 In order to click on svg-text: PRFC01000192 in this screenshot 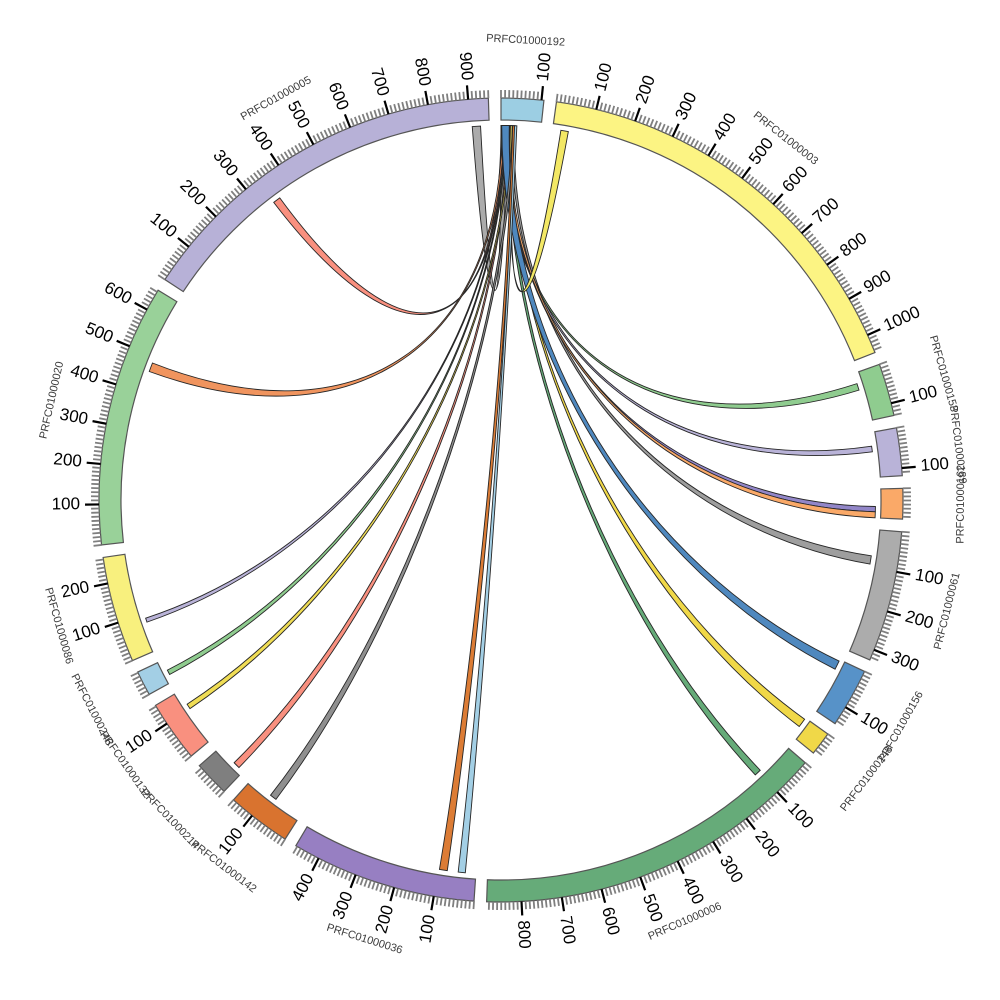, I will do `click(525, 40)`.